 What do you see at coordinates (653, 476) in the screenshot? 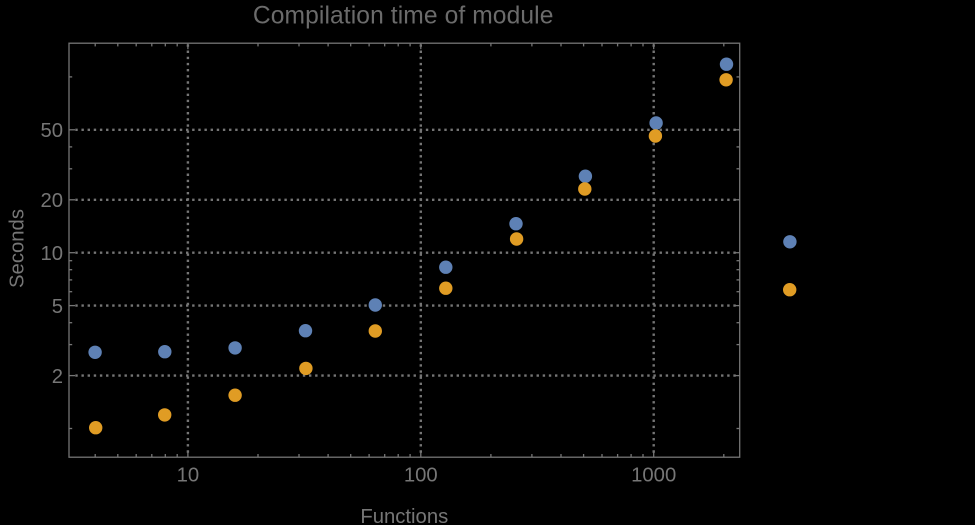
I see `svg-text: 1000` at bounding box center [653, 476].